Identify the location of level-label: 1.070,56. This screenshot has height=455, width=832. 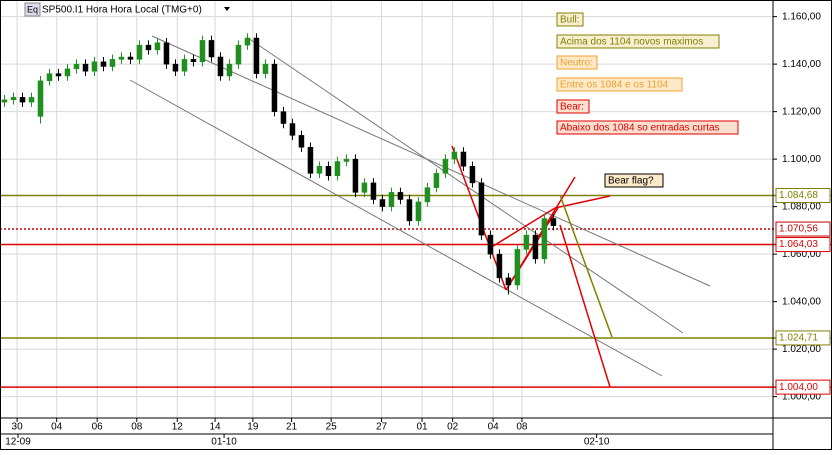
(798, 229).